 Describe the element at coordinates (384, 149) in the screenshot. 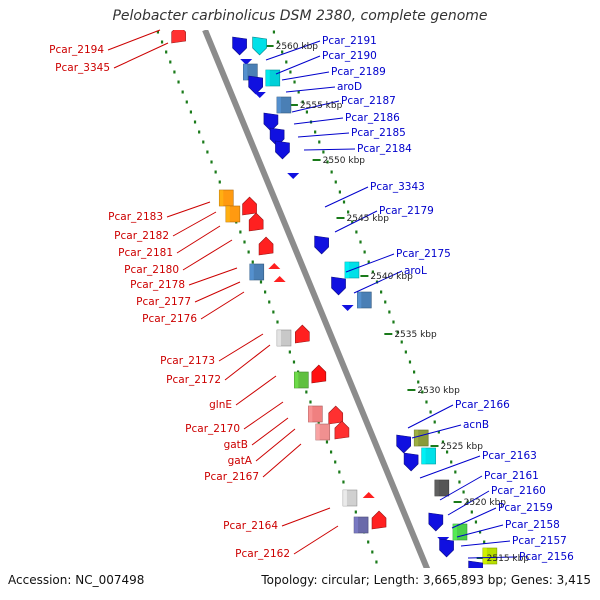

I see `forward-gene-label: Pcar_2184` at that location.